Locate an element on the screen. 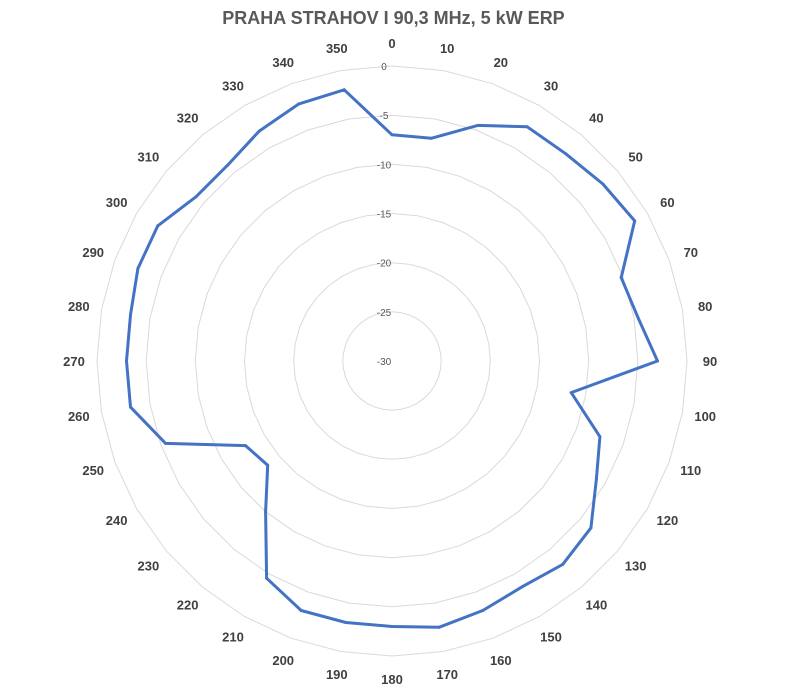  angle-label: 230 is located at coordinates (149, 565).